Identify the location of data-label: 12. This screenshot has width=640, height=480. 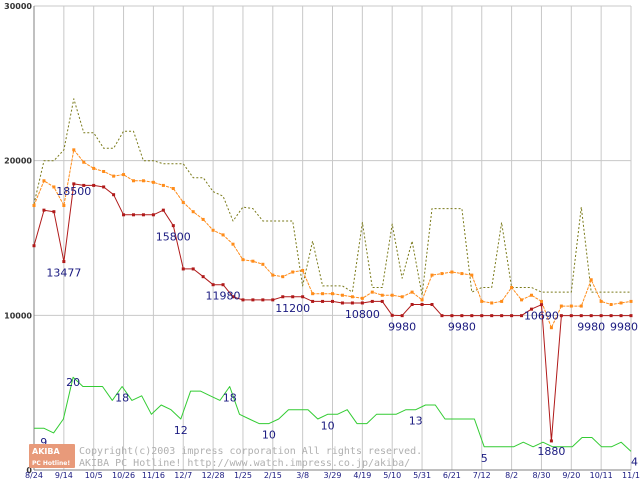
(181, 430).